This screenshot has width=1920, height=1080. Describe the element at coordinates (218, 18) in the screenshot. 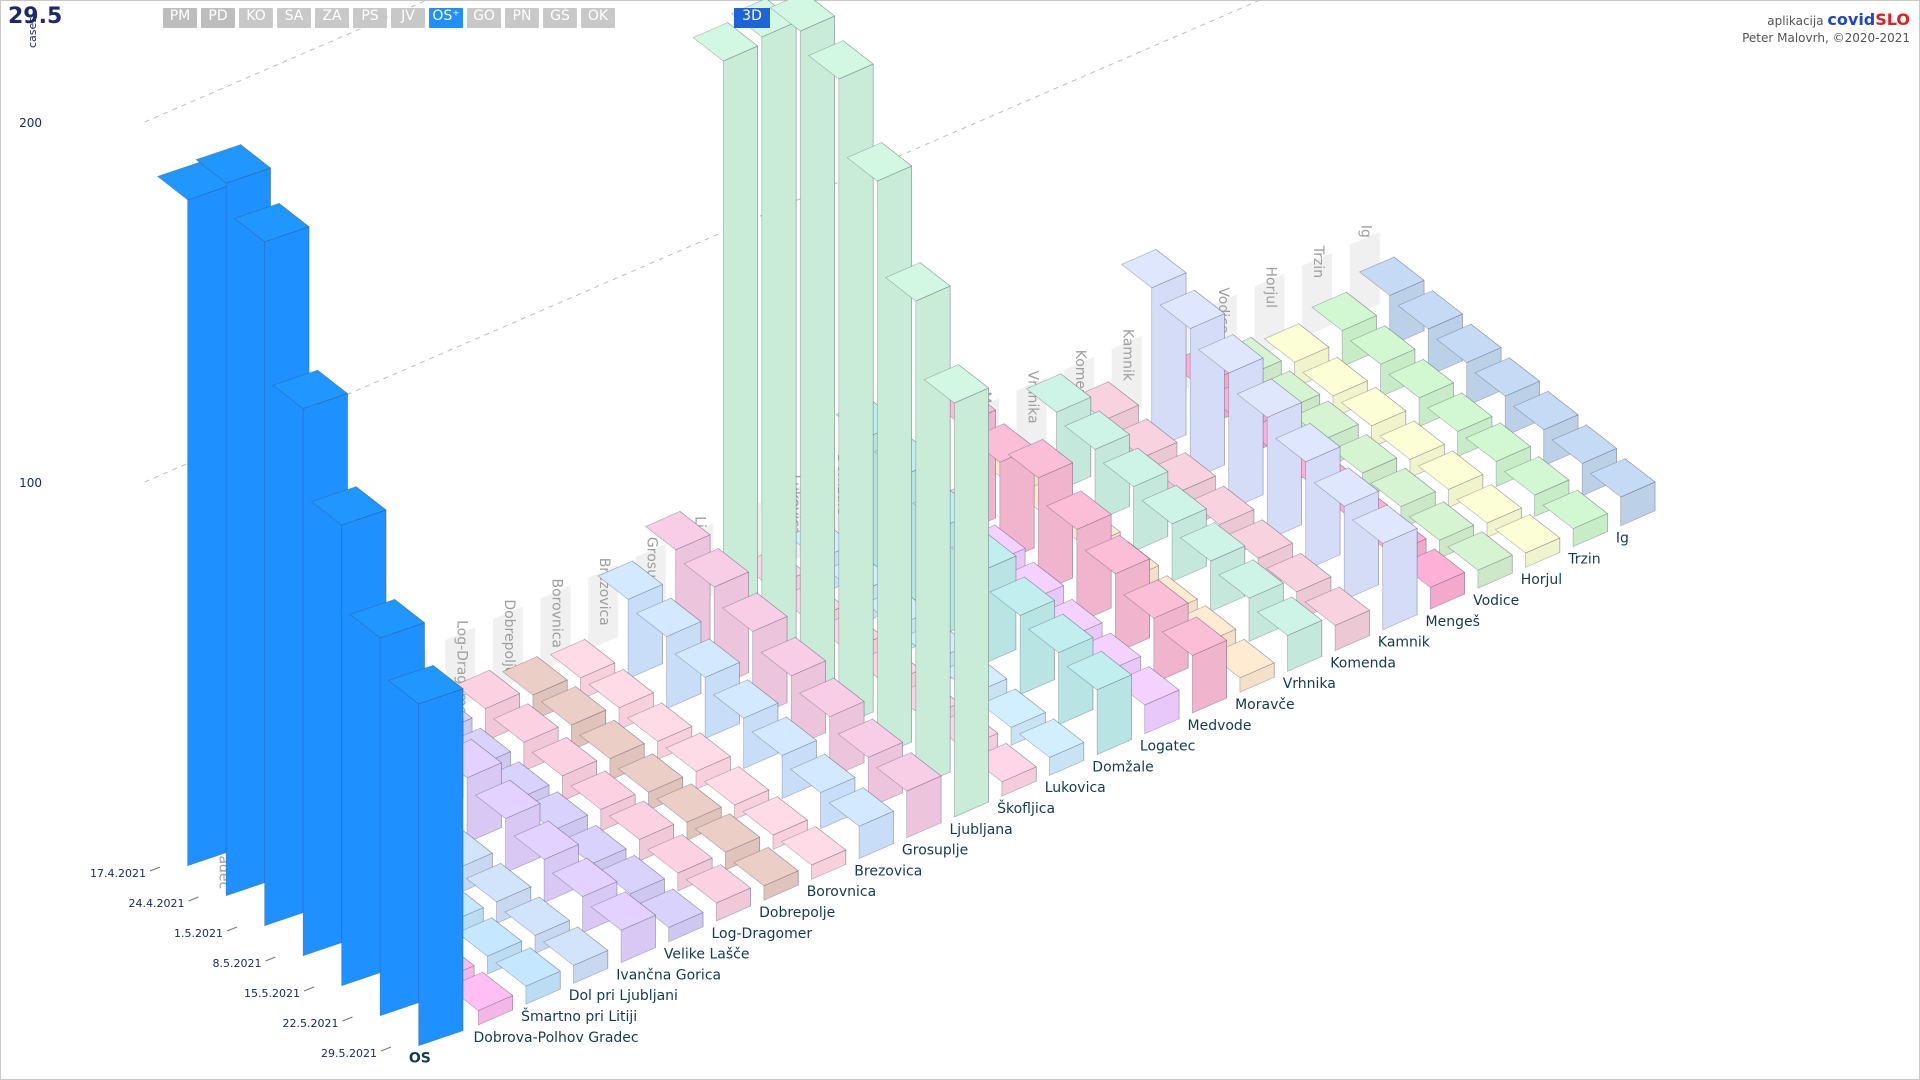

I see `region-button-1: PD` at that location.